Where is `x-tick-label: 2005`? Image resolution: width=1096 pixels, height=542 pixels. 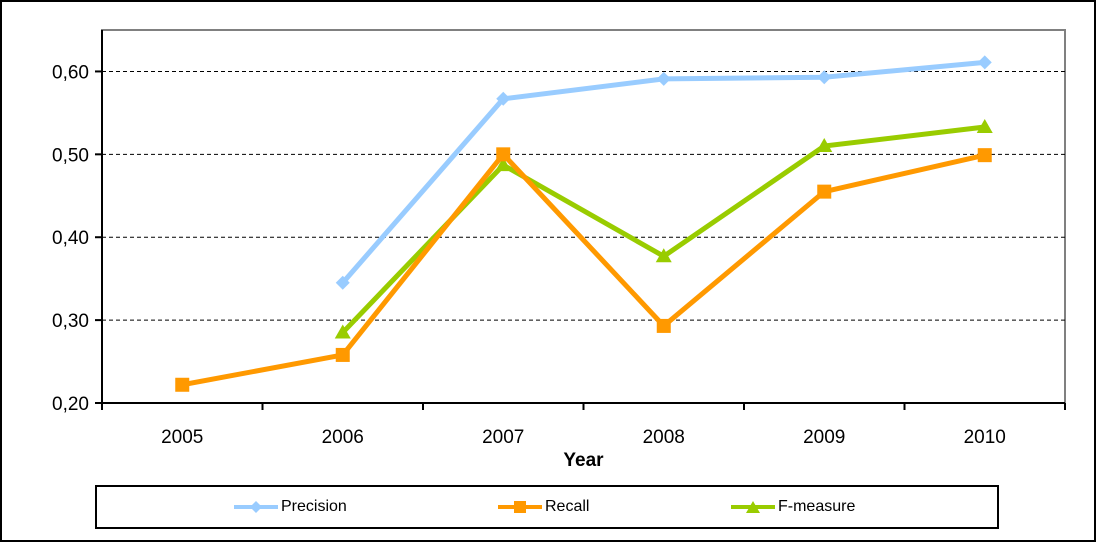
x-tick-label: 2005 is located at coordinates (182, 437).